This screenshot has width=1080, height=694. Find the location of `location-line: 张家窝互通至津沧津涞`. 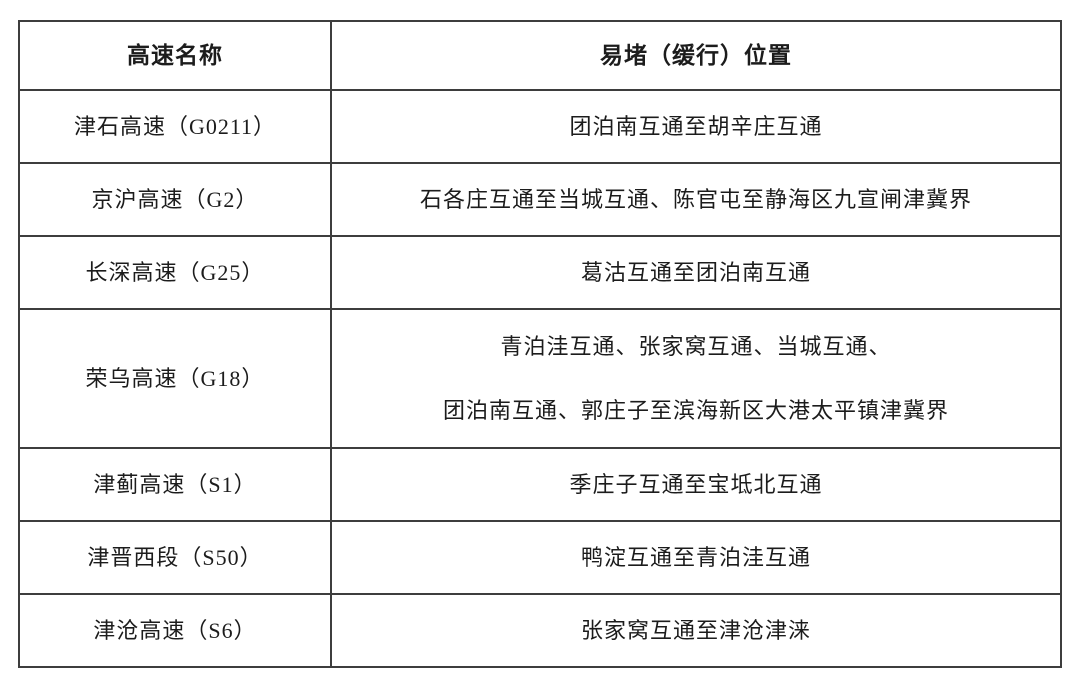

location-line: 张家窝互通至津沧津涞 is located at coordinates (695, 630).